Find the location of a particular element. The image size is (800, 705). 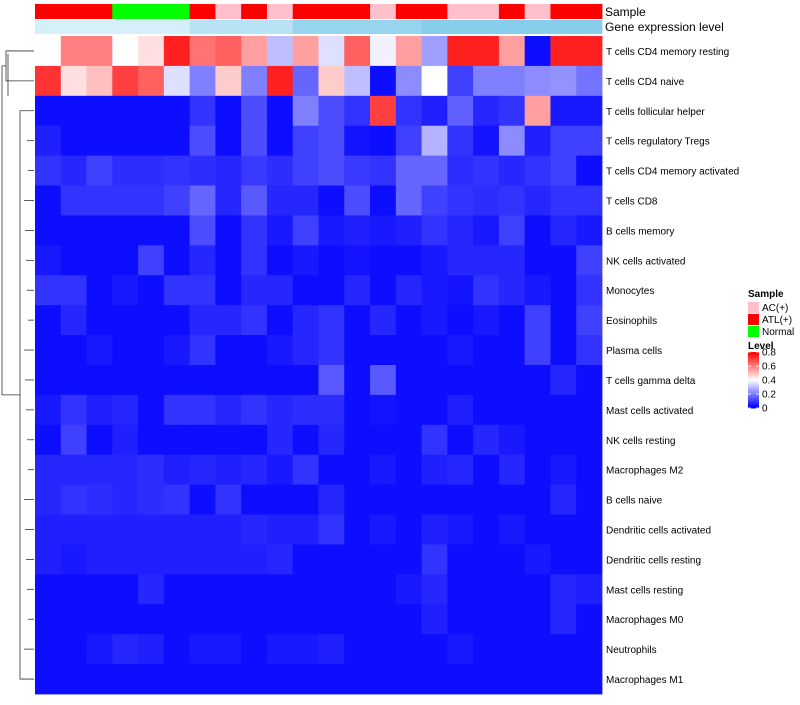

row-label: T cells CD8 is located at coordinates (632, 202).